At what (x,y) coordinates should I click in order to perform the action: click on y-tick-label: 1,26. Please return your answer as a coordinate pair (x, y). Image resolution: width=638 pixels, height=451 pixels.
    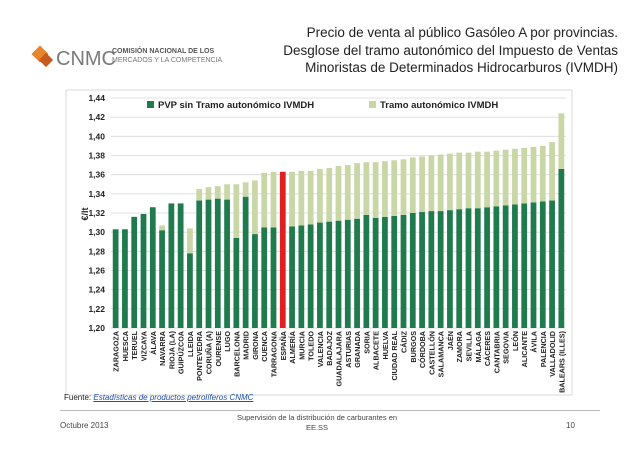
    Looking at the image, I should click on (96, 271).